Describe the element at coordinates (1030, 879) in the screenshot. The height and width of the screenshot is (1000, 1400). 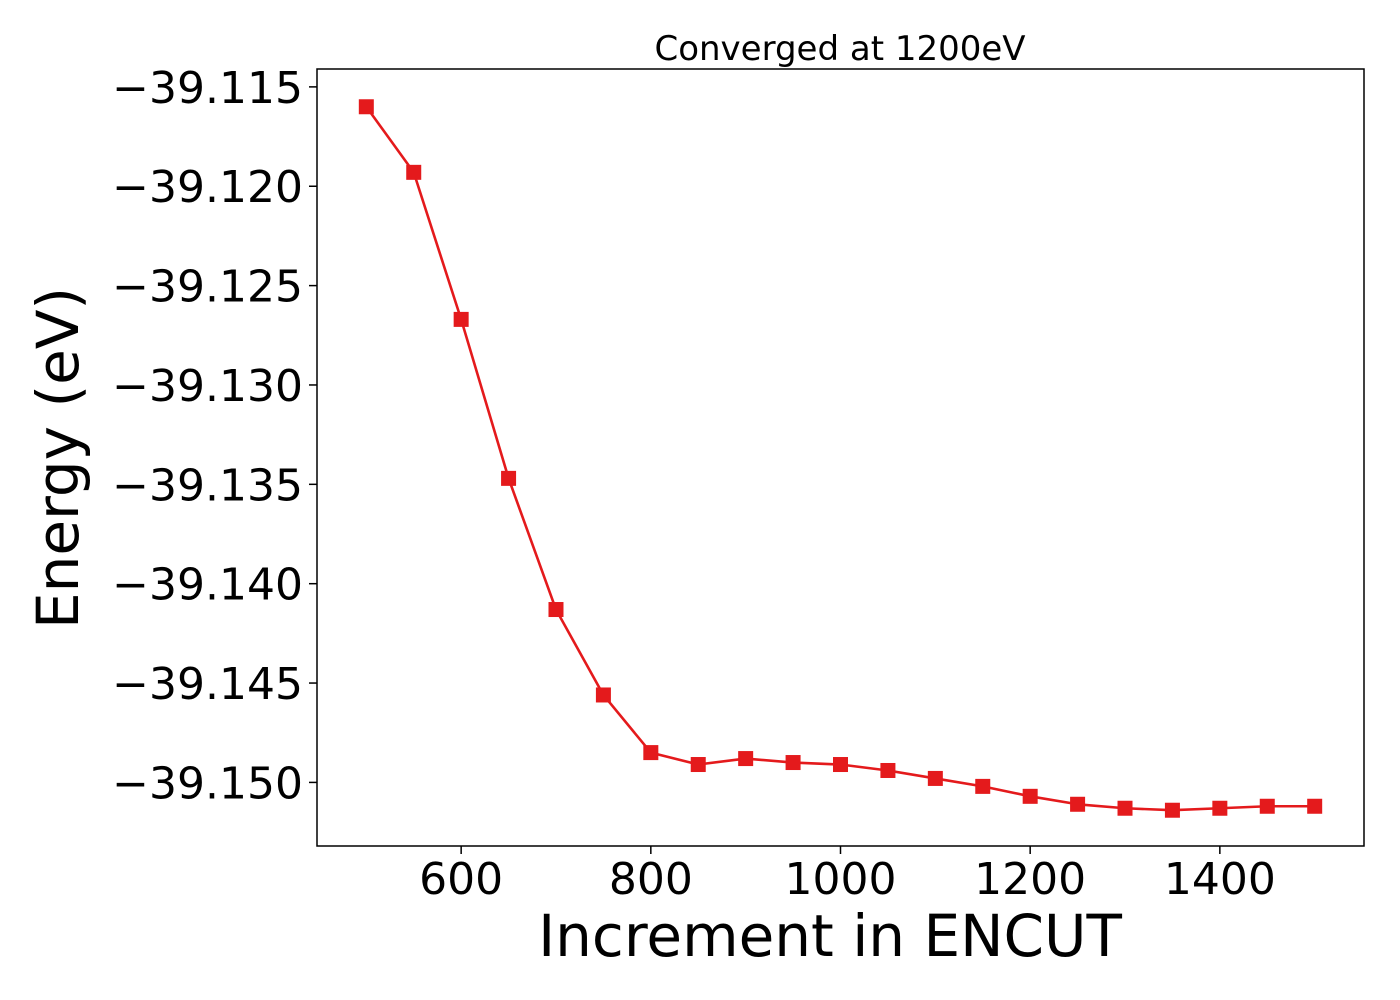
I see `x-tick-label: 1200` at that location.